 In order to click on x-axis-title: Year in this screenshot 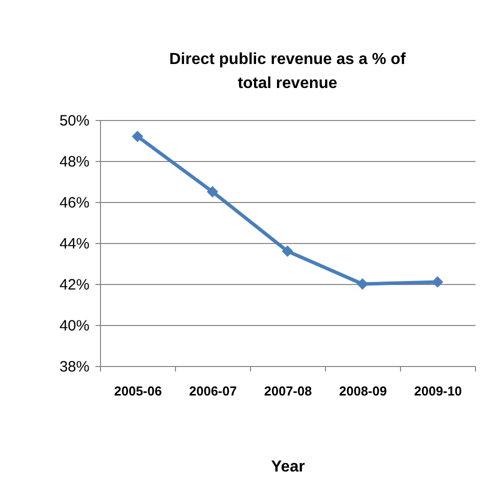, I will do `click(288, 467)`.